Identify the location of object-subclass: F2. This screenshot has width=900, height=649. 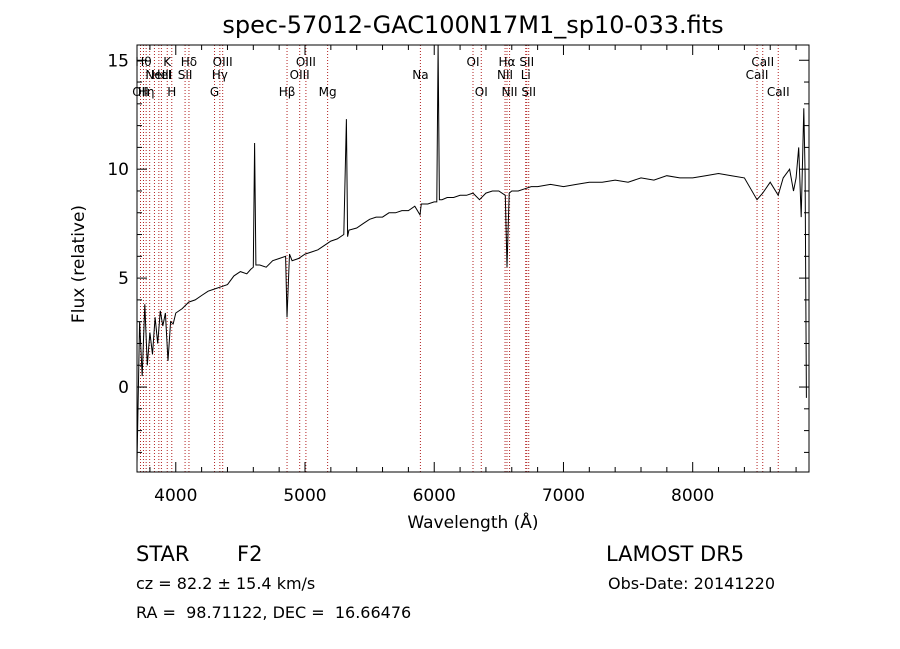
(250, 554).